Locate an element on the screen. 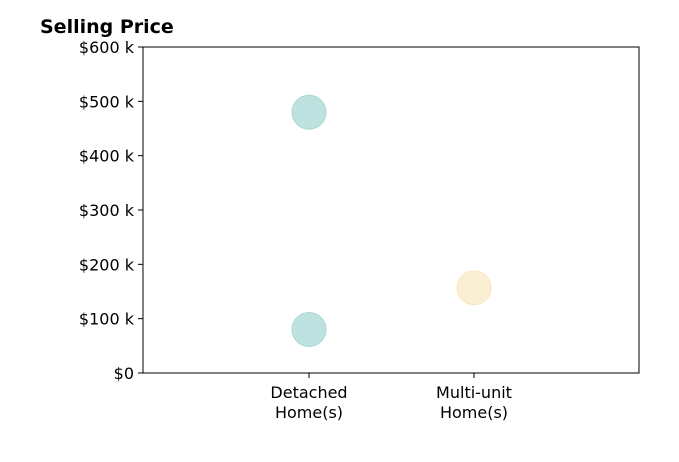 The height and width of the screenshot is (462, 679). y-tick-label: $500 k is located at coordinates (107, 101).